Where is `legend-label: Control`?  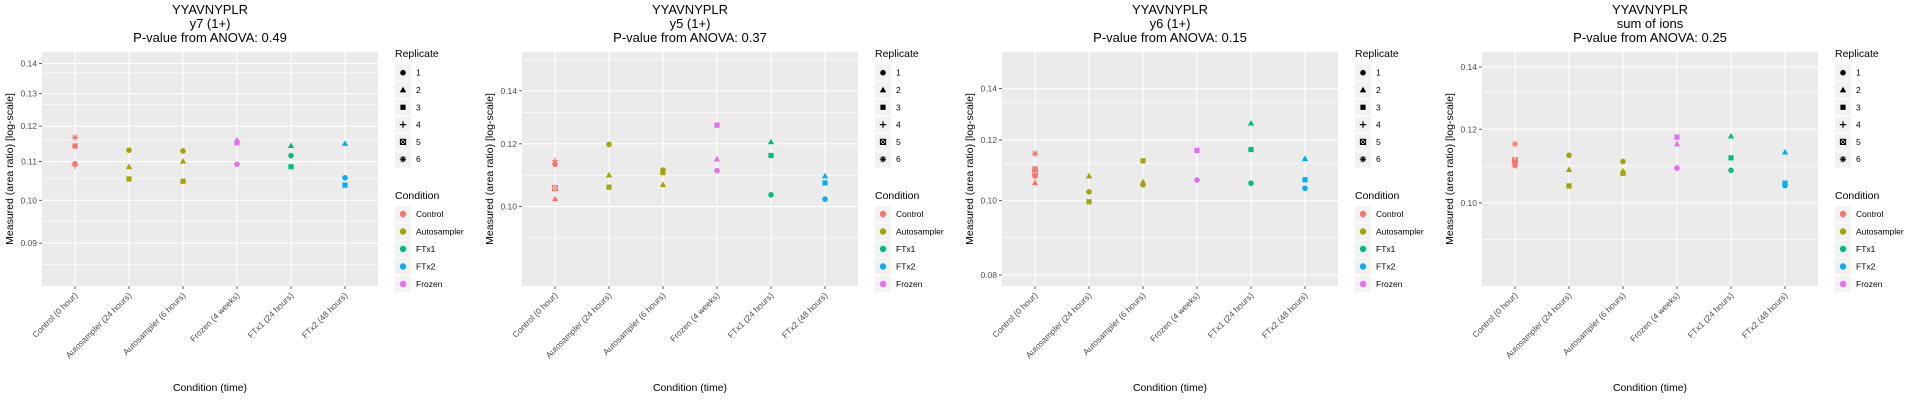
legend-label: Control is located at coordinates (430, 214).